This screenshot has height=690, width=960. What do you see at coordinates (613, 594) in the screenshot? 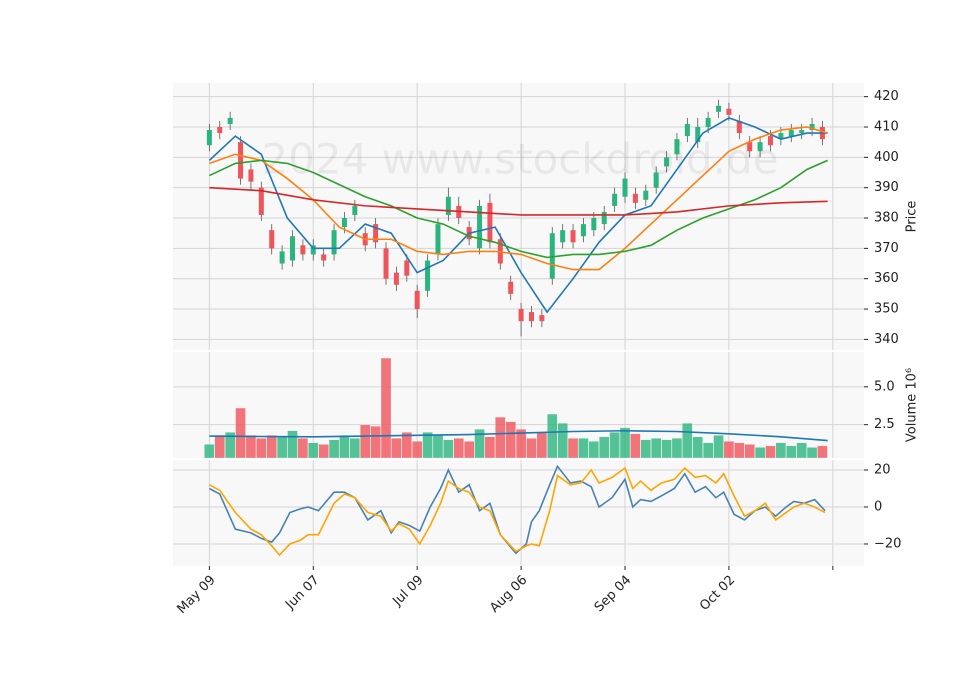
I see `x-tick-label: Sep 04` at bounding box center [613, 594].